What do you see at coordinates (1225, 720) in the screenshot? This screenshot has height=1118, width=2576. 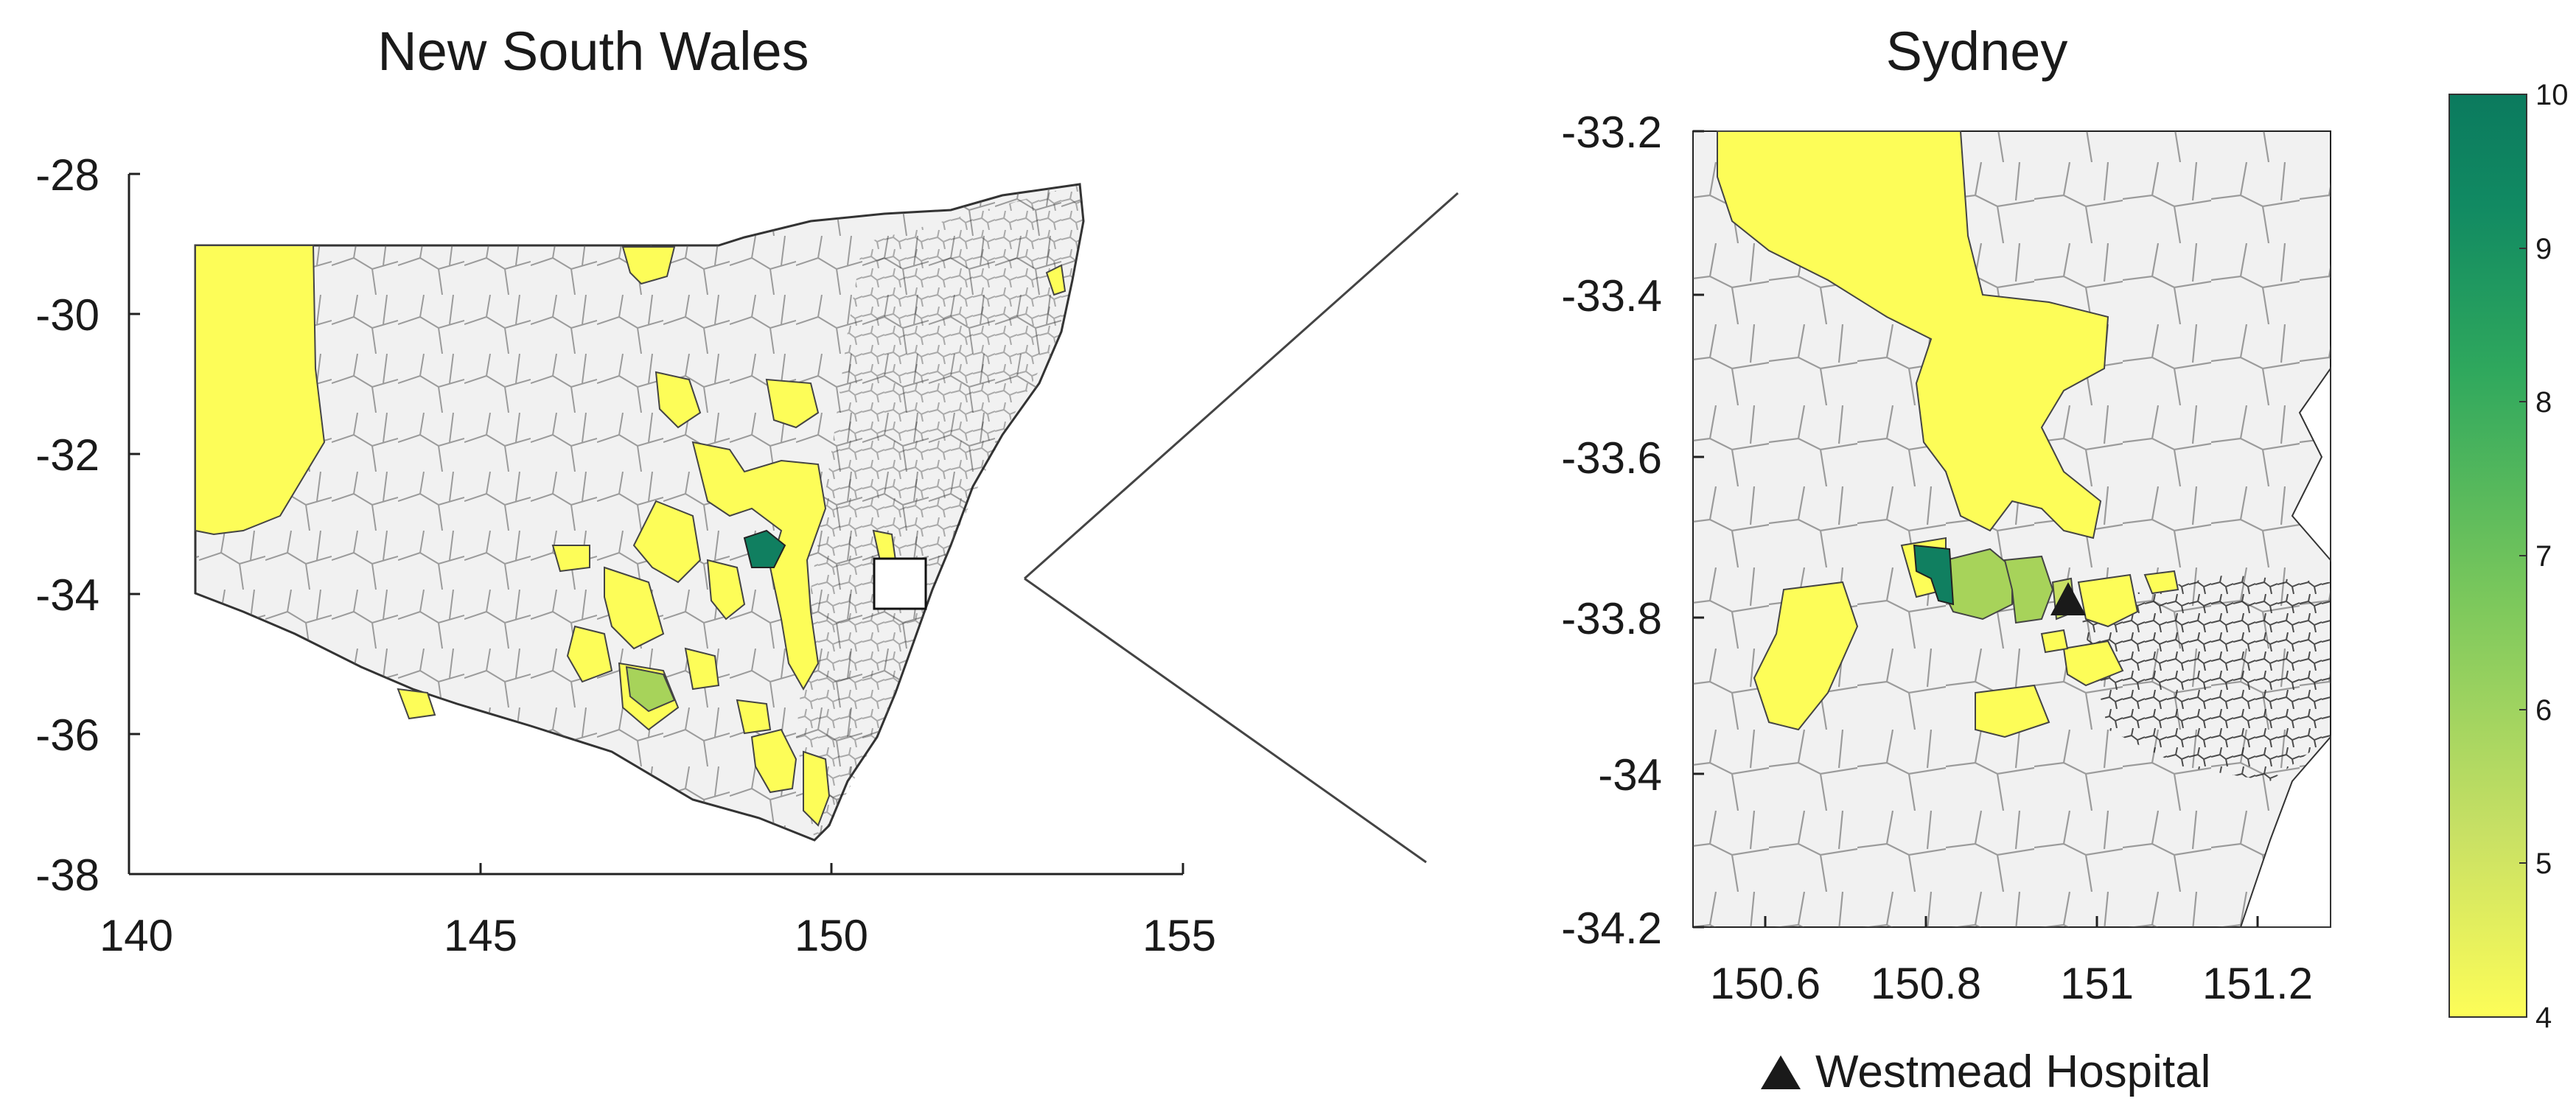 I see `zoom-line-bottom` at bounding box center [1225, 720].